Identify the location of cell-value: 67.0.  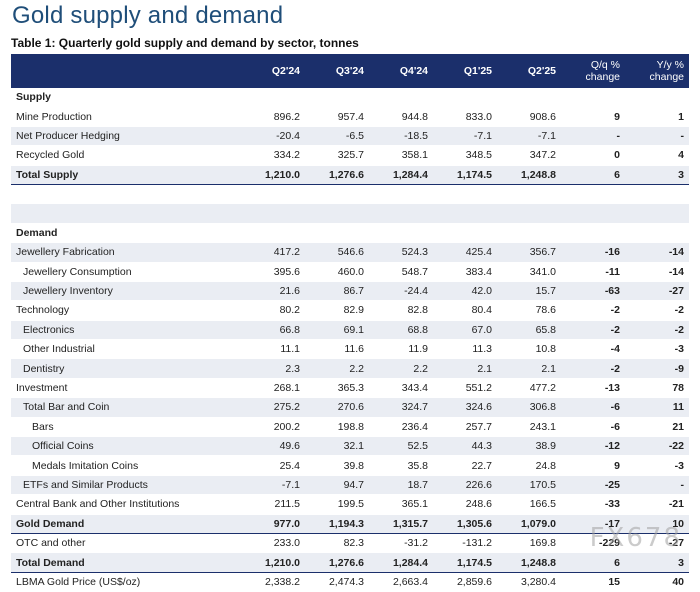
(465, 330).